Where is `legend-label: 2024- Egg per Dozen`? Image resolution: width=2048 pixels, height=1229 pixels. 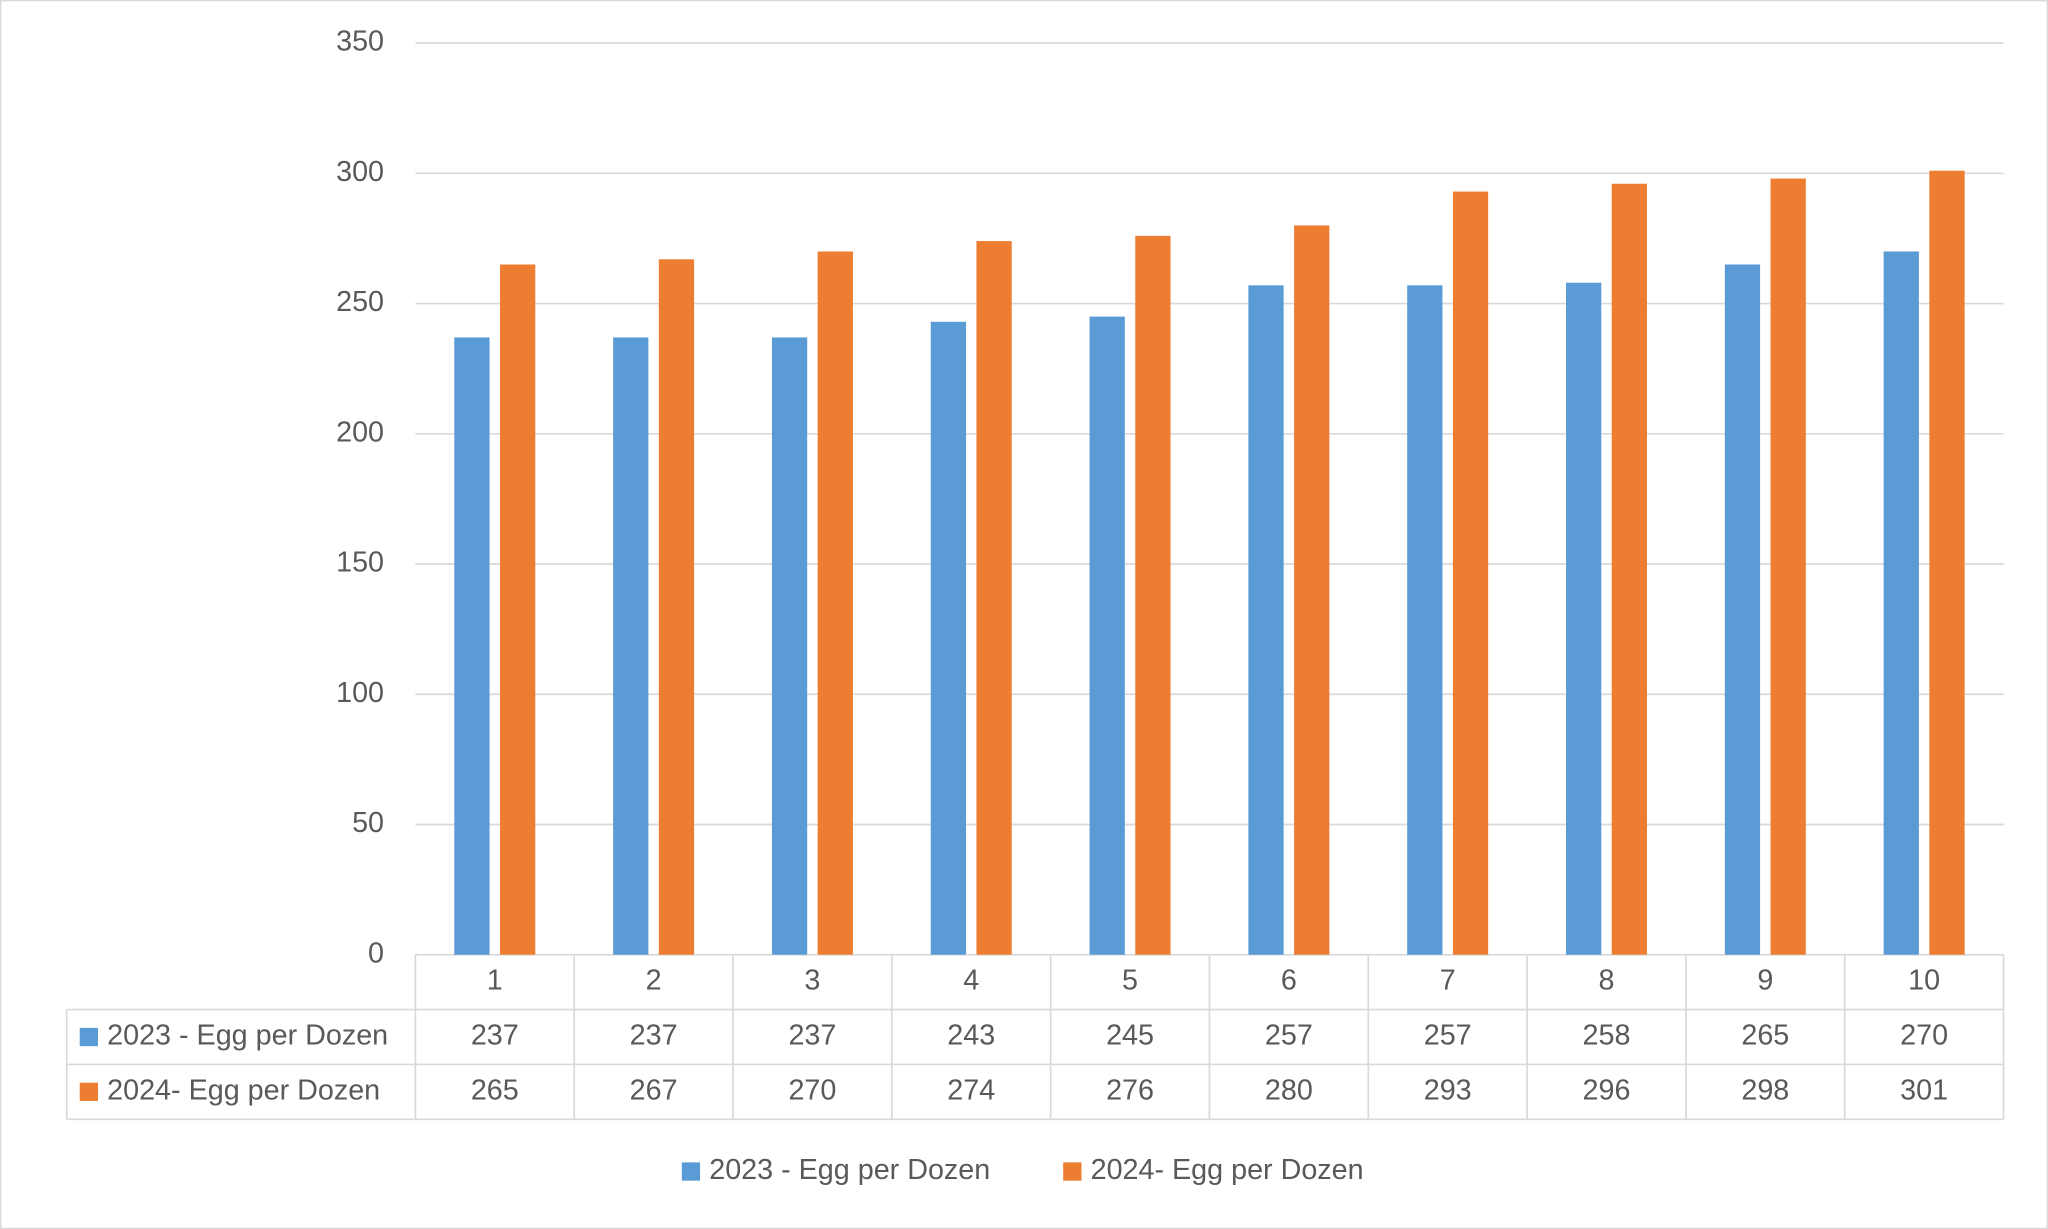
legend-label: 2024- Egg per Dozen is located at coordinates (1227, 1170).